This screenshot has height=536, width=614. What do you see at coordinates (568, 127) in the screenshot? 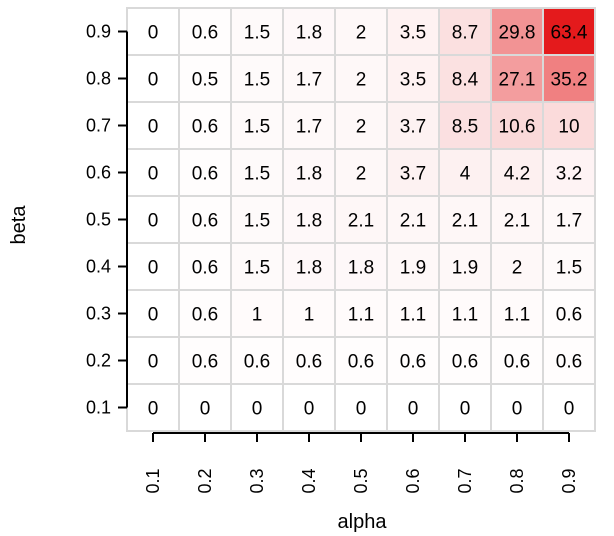
I see `cell-value-label: 10` at bounding box center [568, 127].